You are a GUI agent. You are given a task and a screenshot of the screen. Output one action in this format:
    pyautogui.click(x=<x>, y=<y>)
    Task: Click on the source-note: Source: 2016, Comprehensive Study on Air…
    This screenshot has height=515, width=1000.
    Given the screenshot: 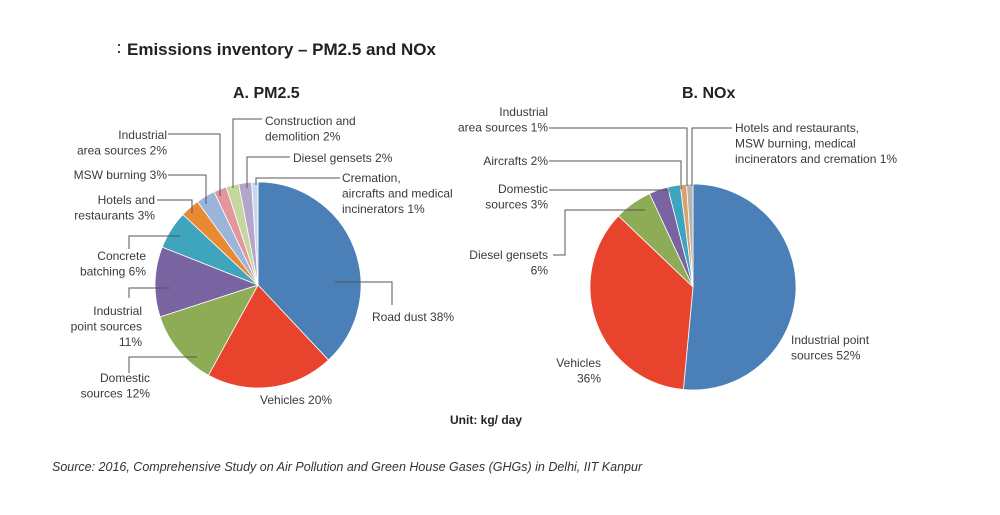 What is the action you would take?
    pyautogui.click(x=347, y=467)
    